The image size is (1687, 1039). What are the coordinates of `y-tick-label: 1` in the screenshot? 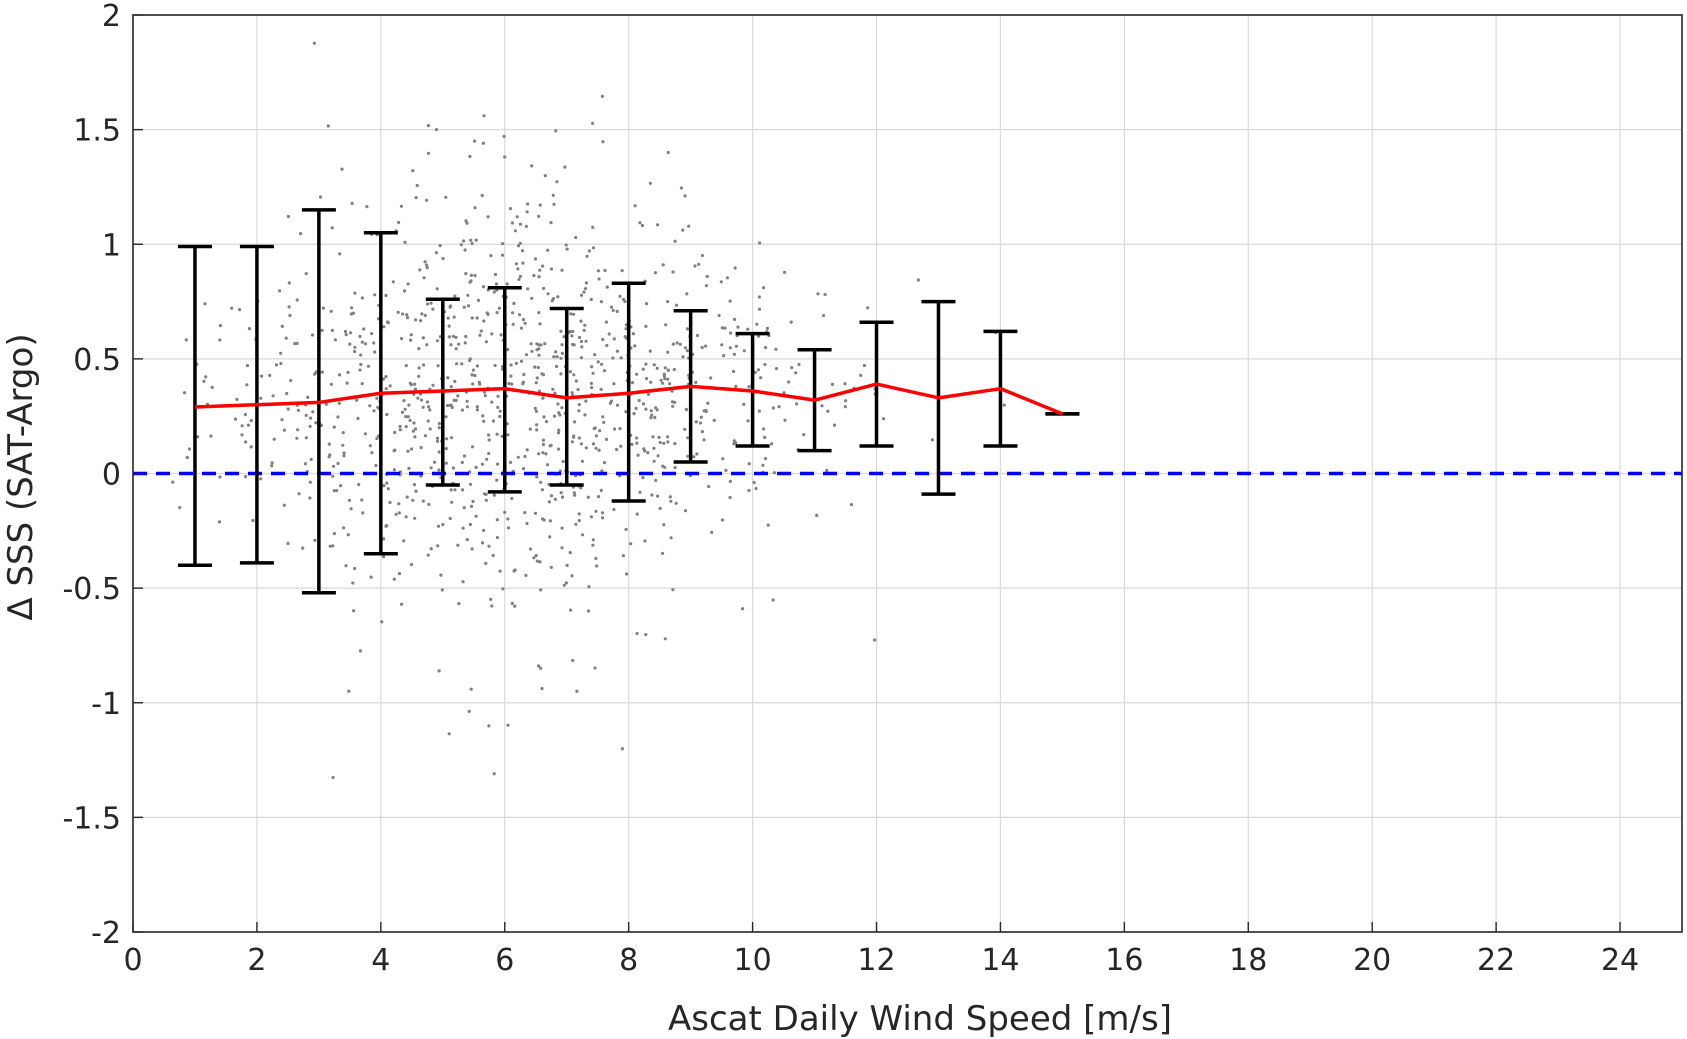 It's located at (111, 245).